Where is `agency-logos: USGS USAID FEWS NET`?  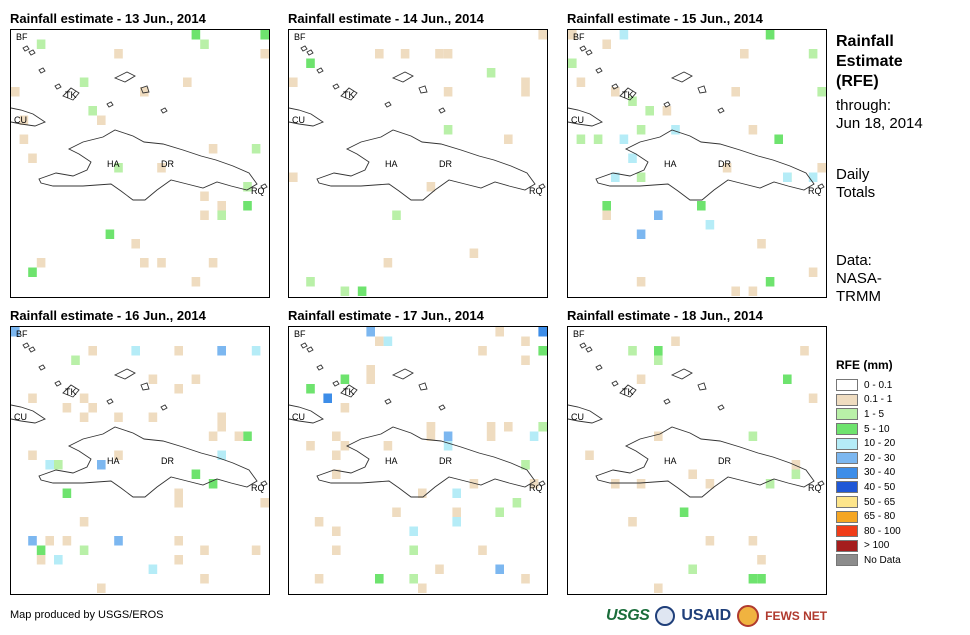 agency-logos: USGS USAID FEWS NET is located at coordinates (716, 616).